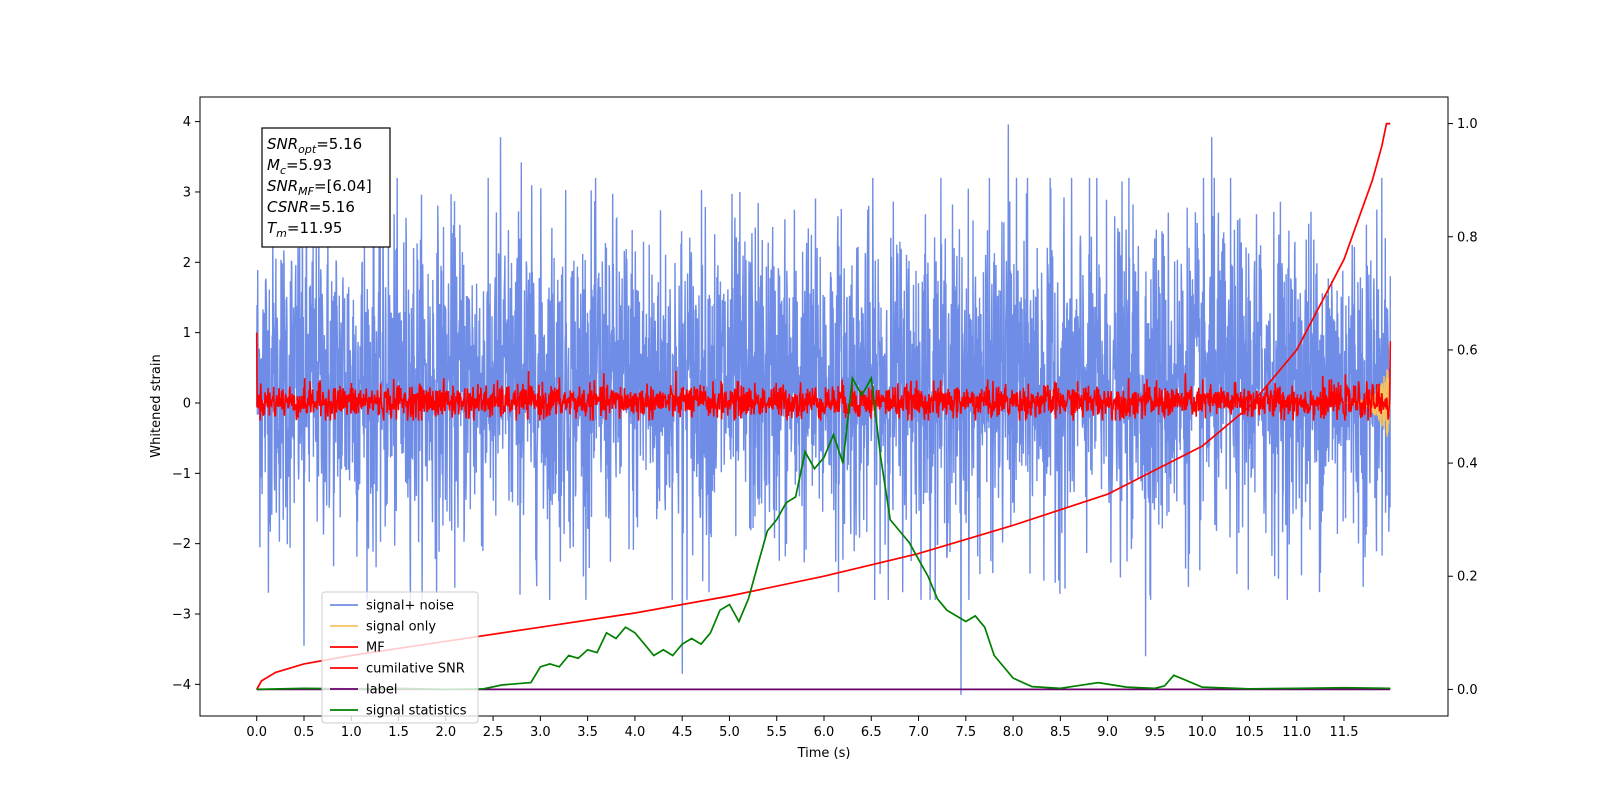 The image size is (1600, 800). I want to click on legend-entry: label, so click(381, 690).